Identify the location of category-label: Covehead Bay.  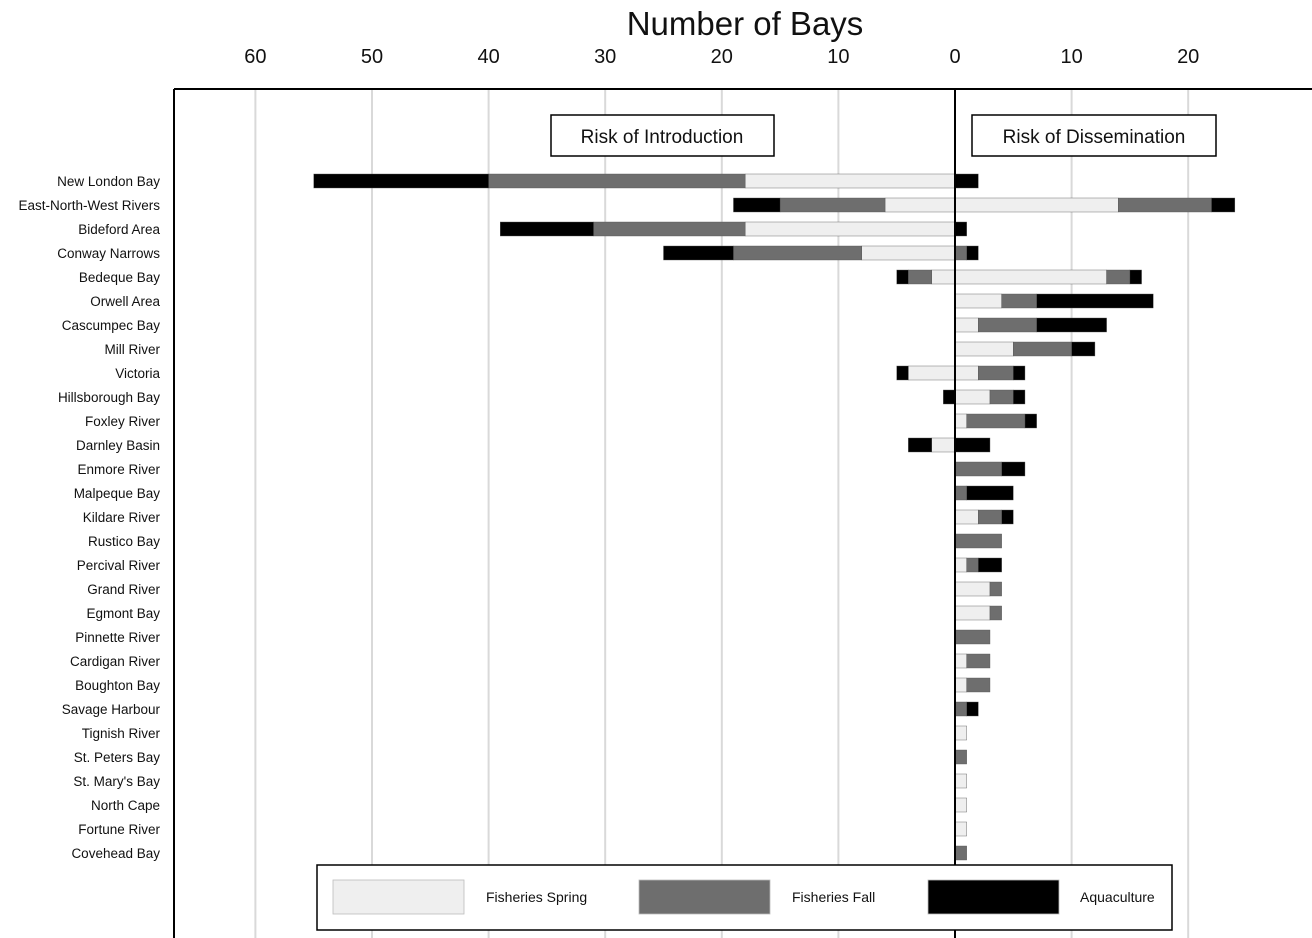
(115, 853).